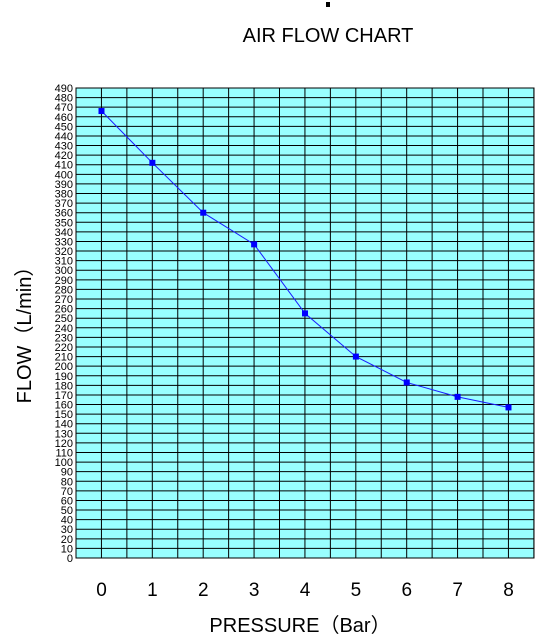 Image resolution: width=546 pixels, height=636 pixels. Describe the element at coordinates (64, 300) in the screenshot. I see `y-tick-label: 270` at that location.